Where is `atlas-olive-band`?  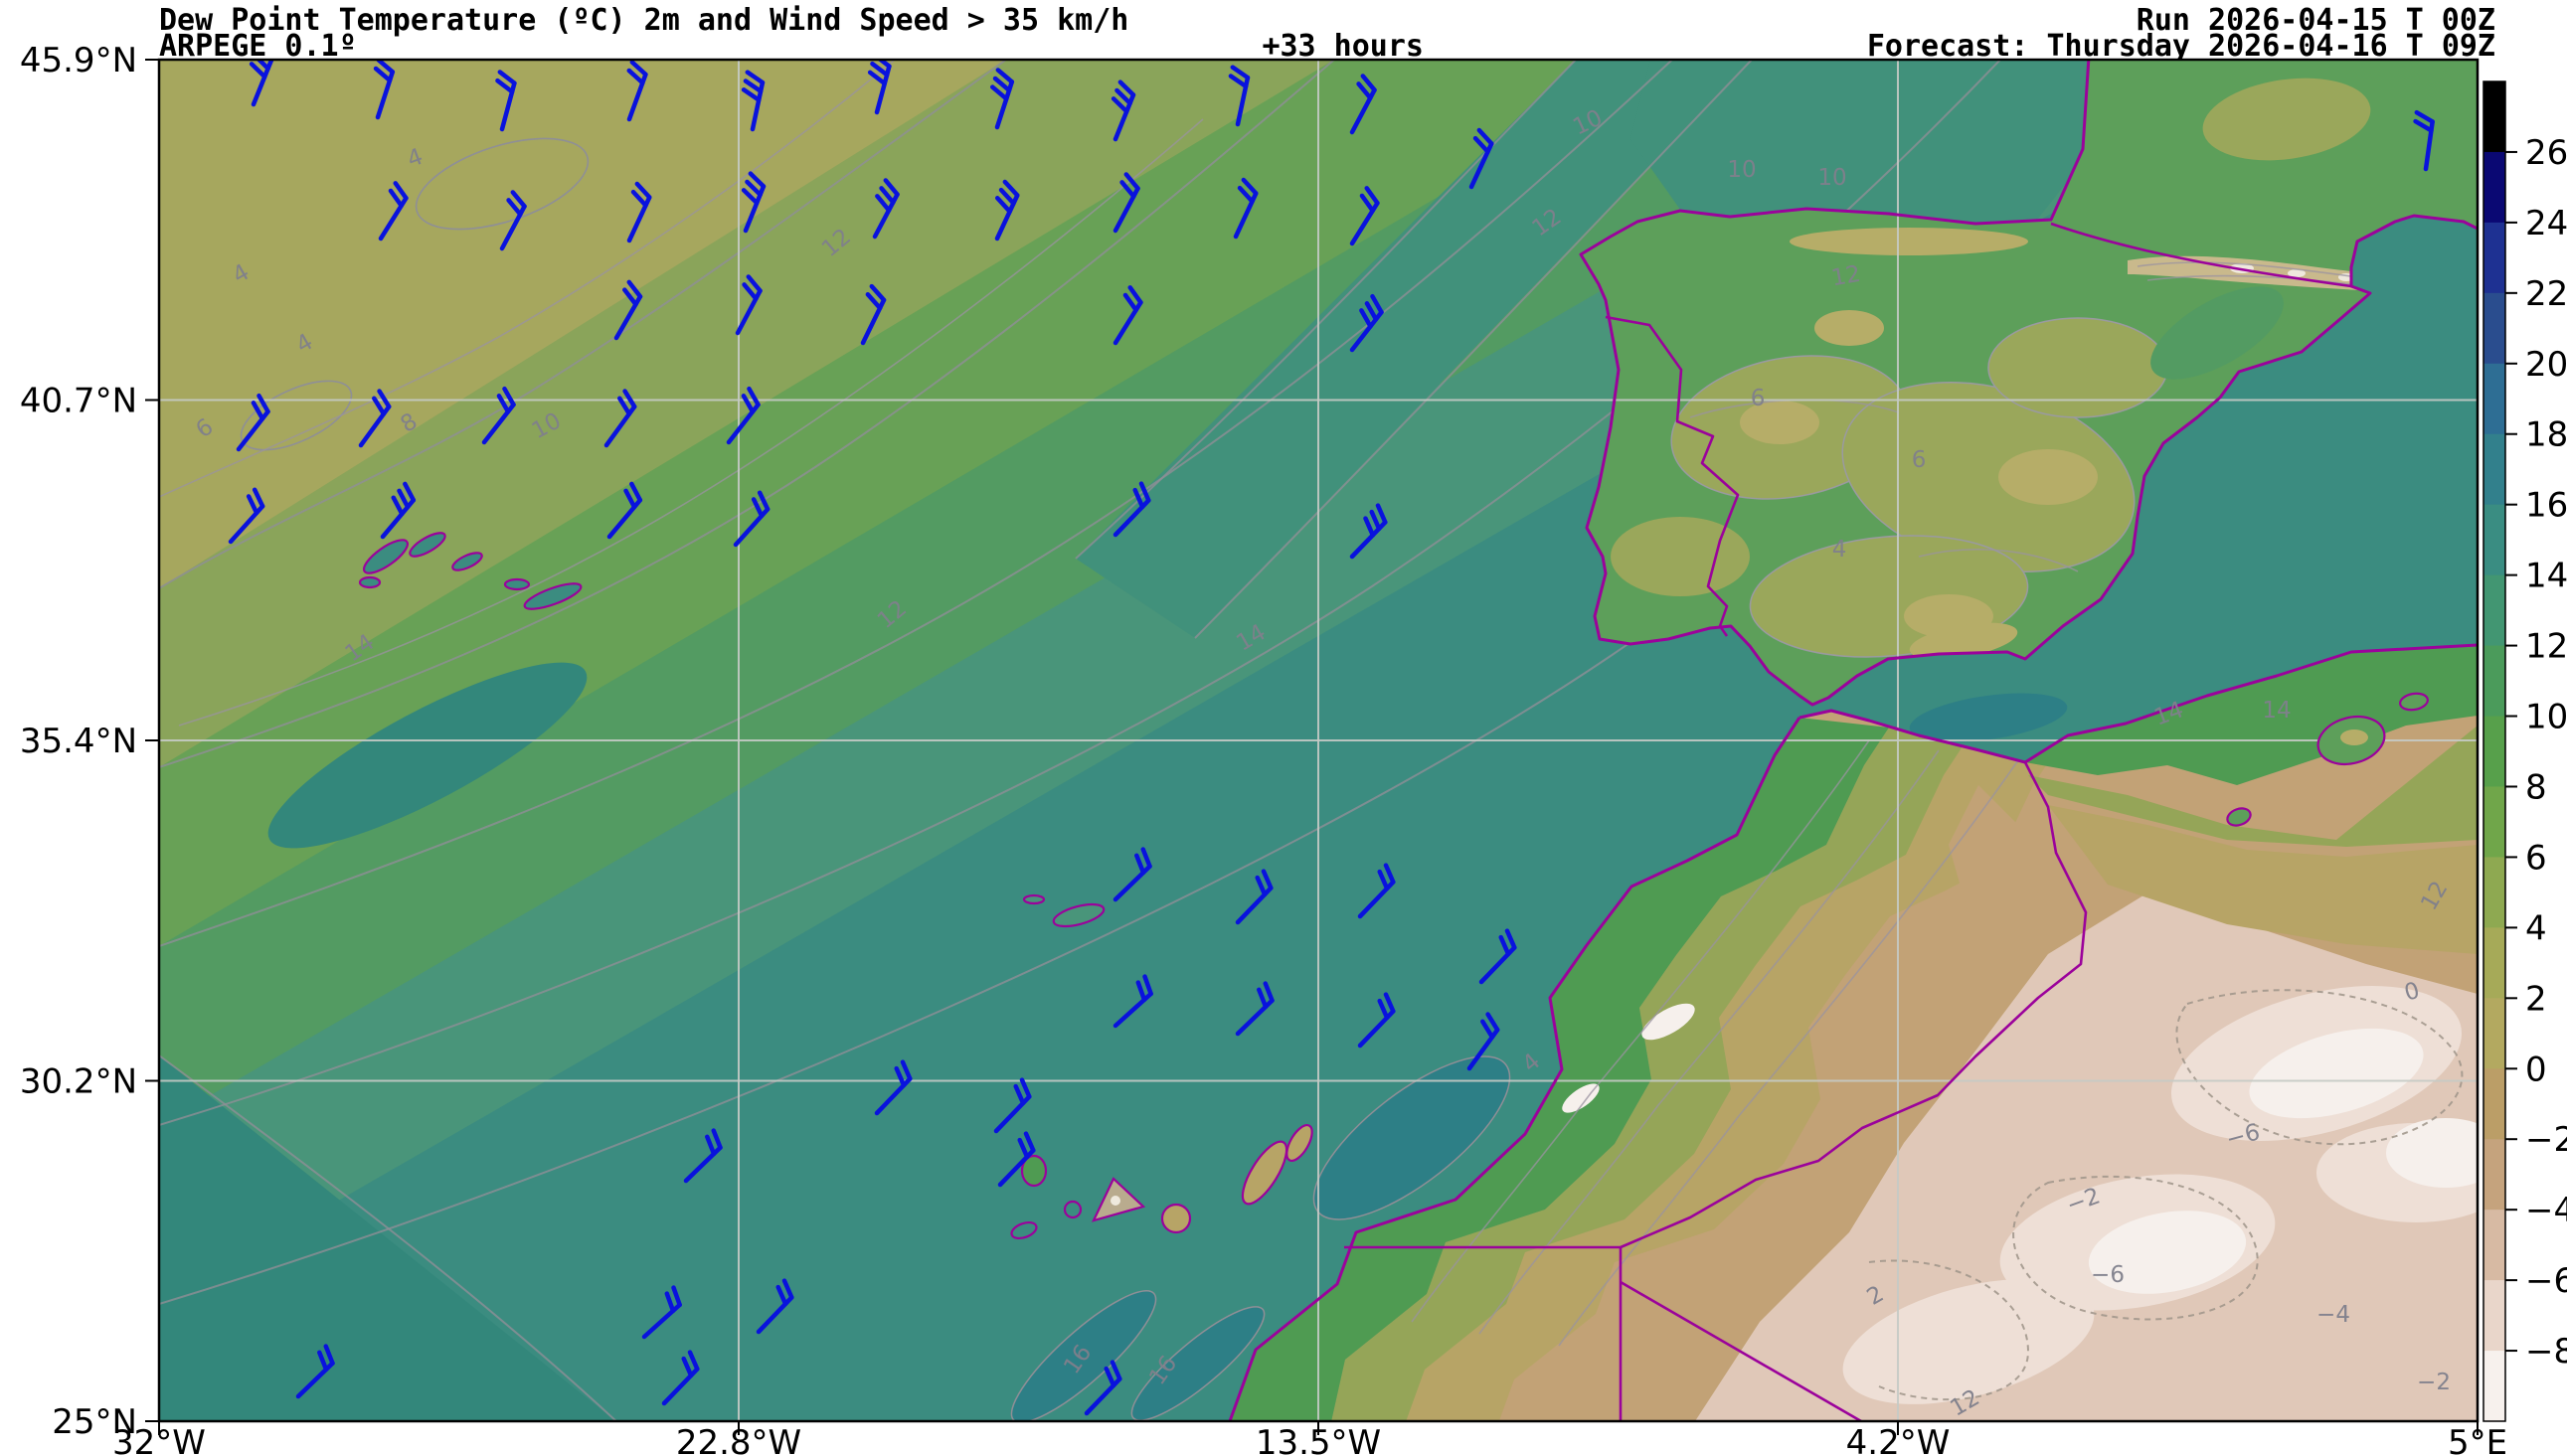 atlas-olive-band is located at coordinates (1648, 1074).